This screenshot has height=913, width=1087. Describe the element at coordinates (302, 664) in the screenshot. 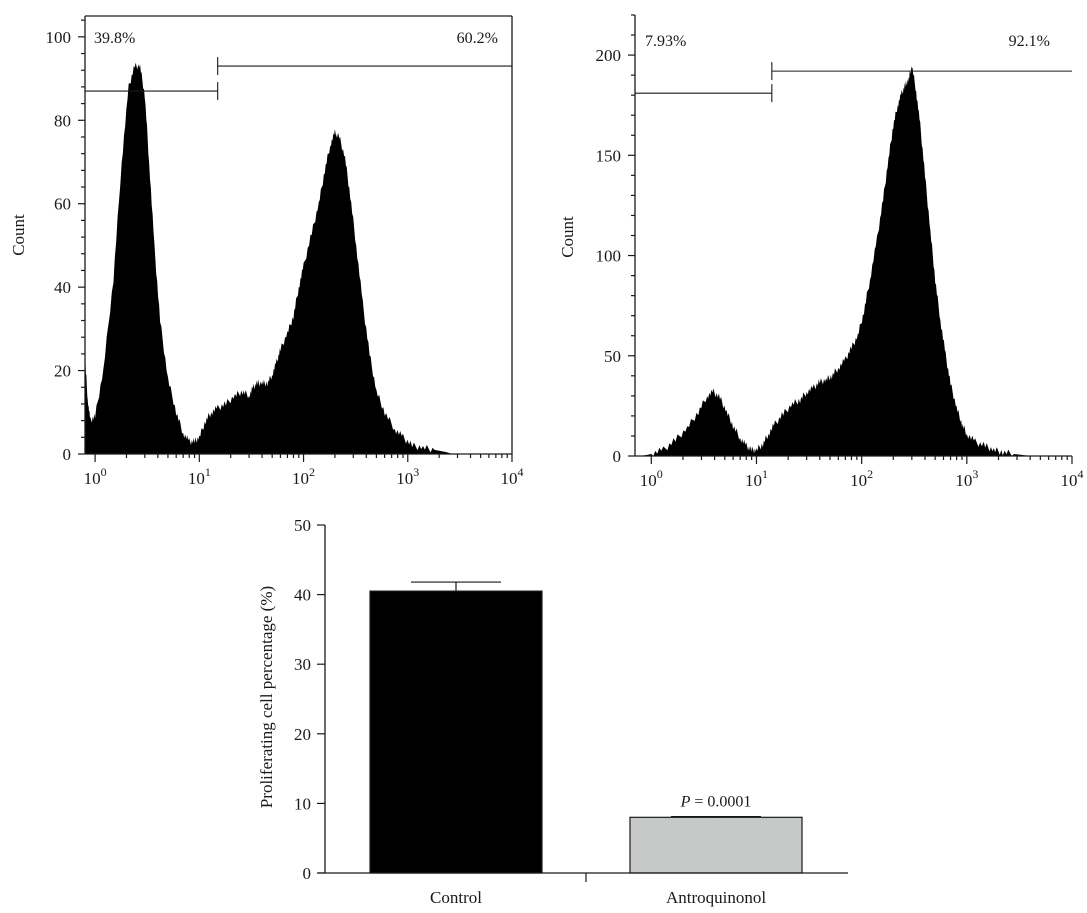

I see `y-tick-label: 30` at that location.